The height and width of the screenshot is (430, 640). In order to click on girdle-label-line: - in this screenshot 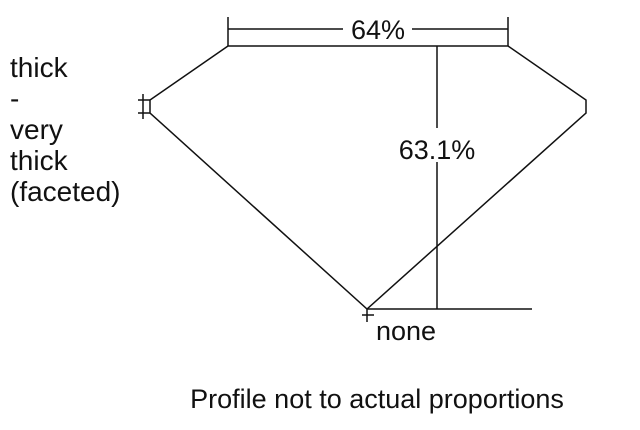, I will do `click(15, 98)`.